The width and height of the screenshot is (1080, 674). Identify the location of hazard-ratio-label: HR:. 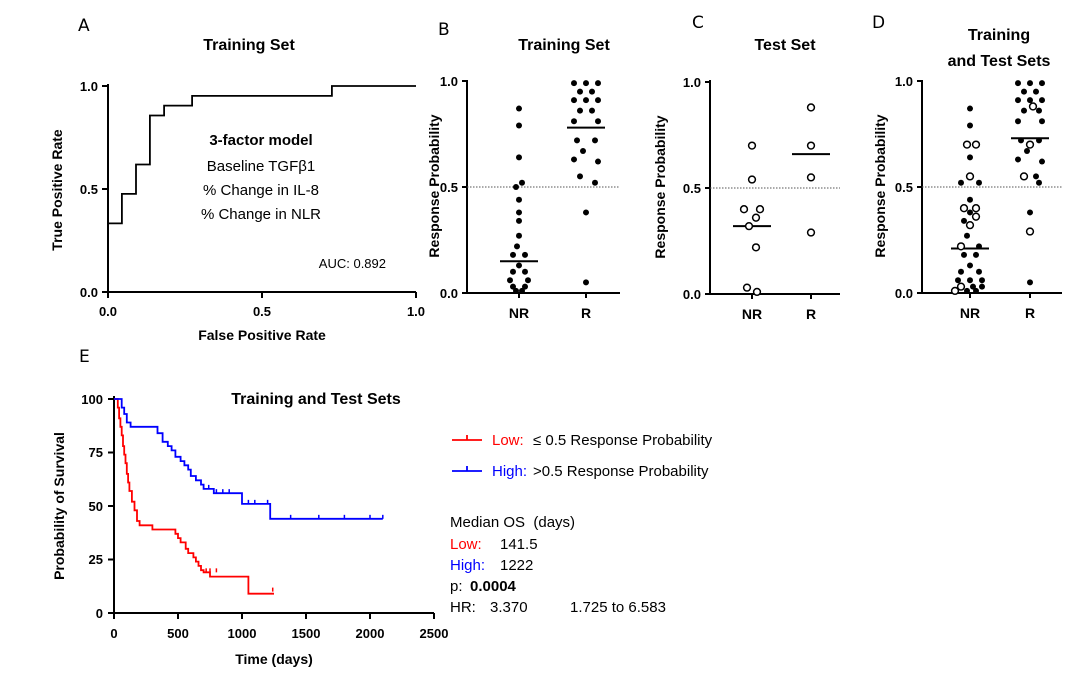
(463, 607).